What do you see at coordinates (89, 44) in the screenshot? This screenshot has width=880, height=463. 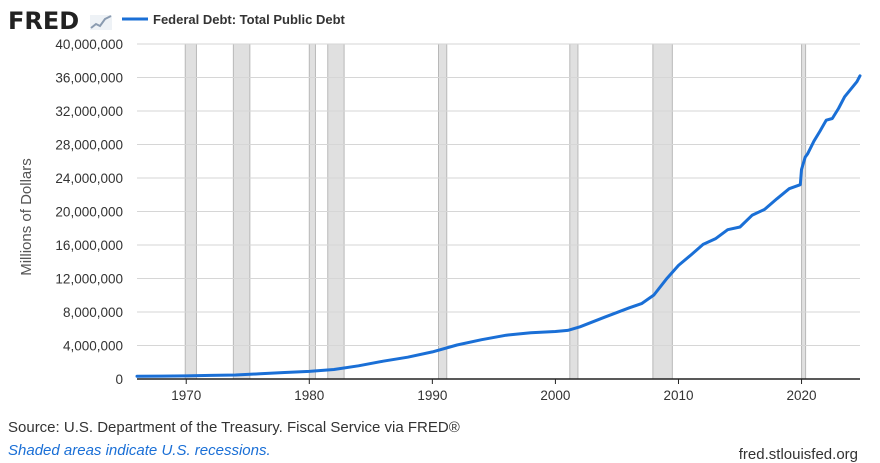 I see `y-tick-label: 40,000,000` at bounding box center [89, 44].